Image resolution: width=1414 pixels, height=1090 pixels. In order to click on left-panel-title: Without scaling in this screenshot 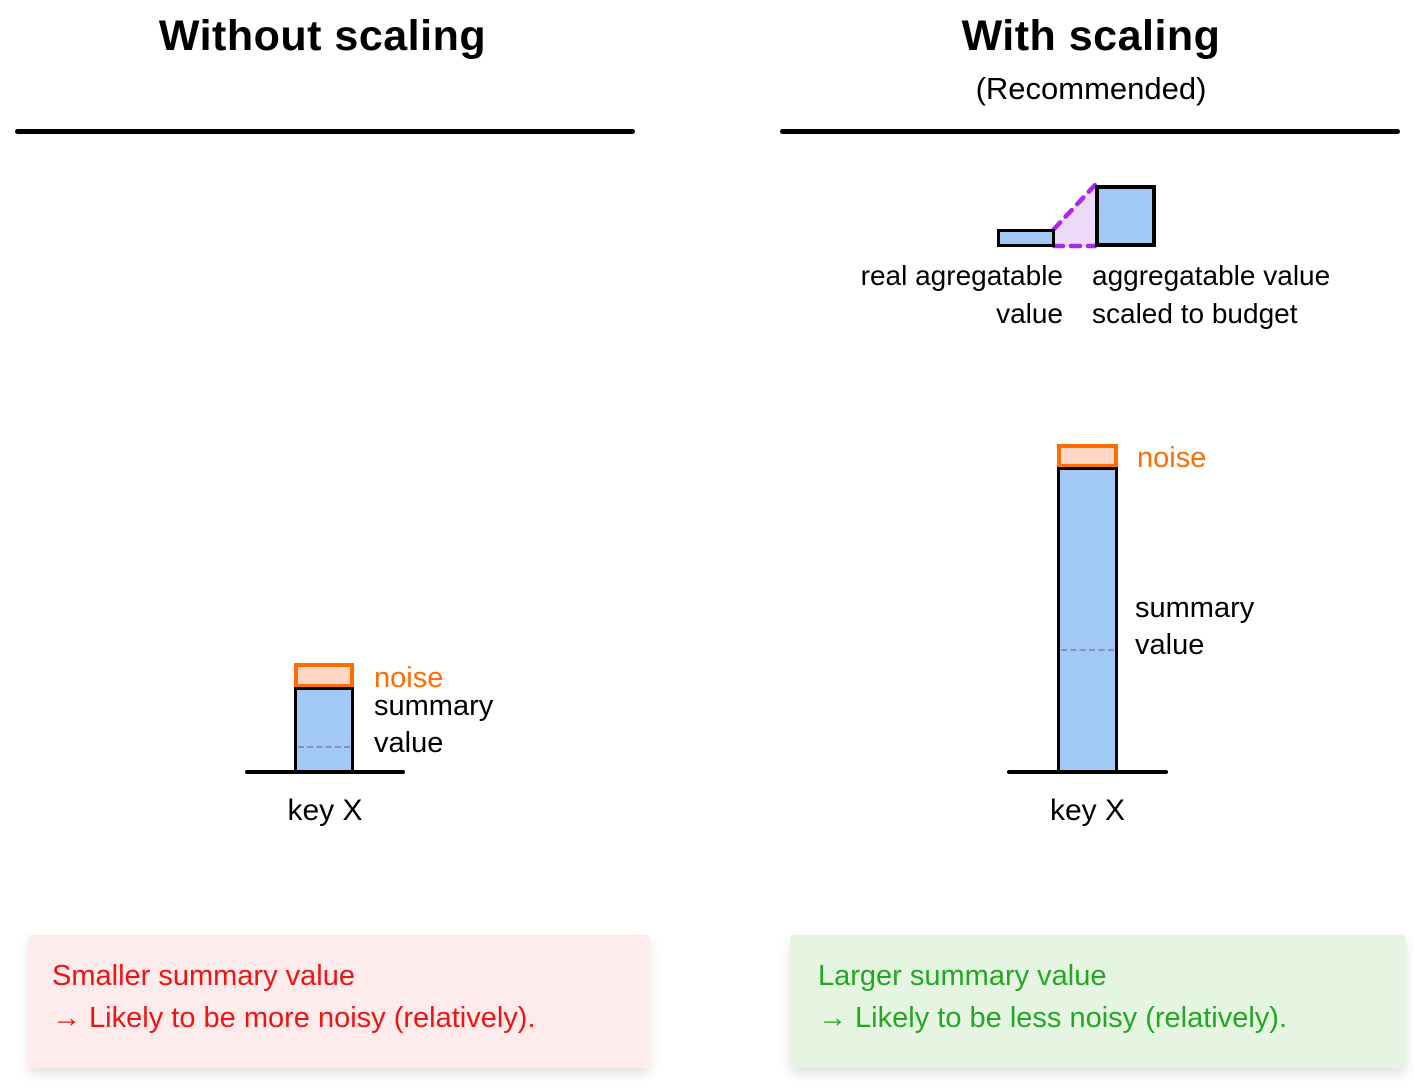, I will do `click(322, 36)`.